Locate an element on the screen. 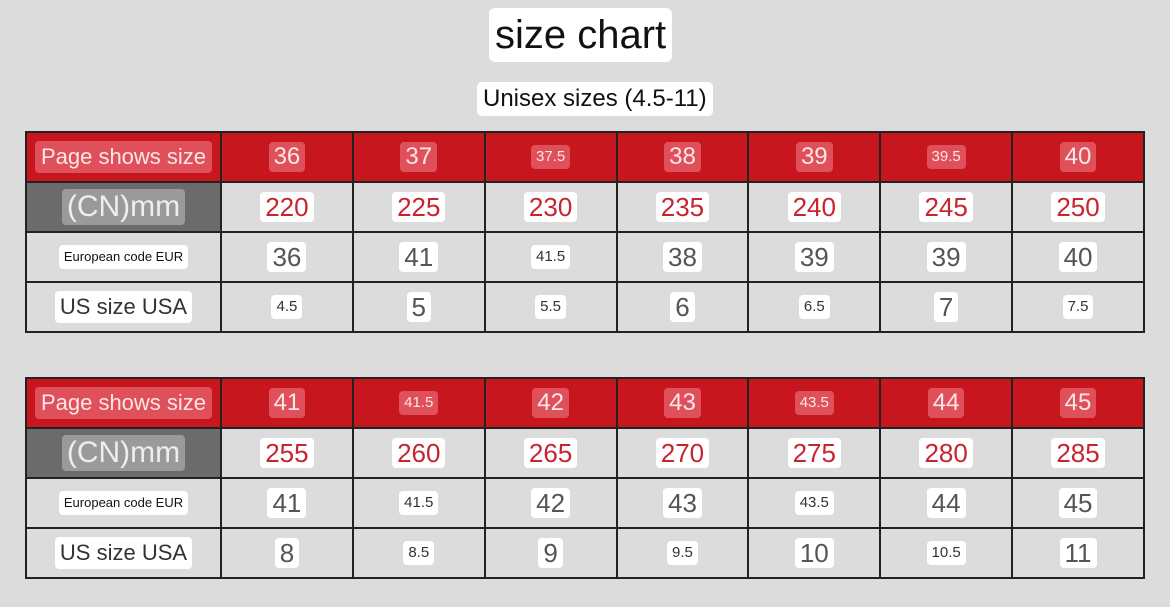  size-cell: 37.5 is located at coordinates (550, 157).